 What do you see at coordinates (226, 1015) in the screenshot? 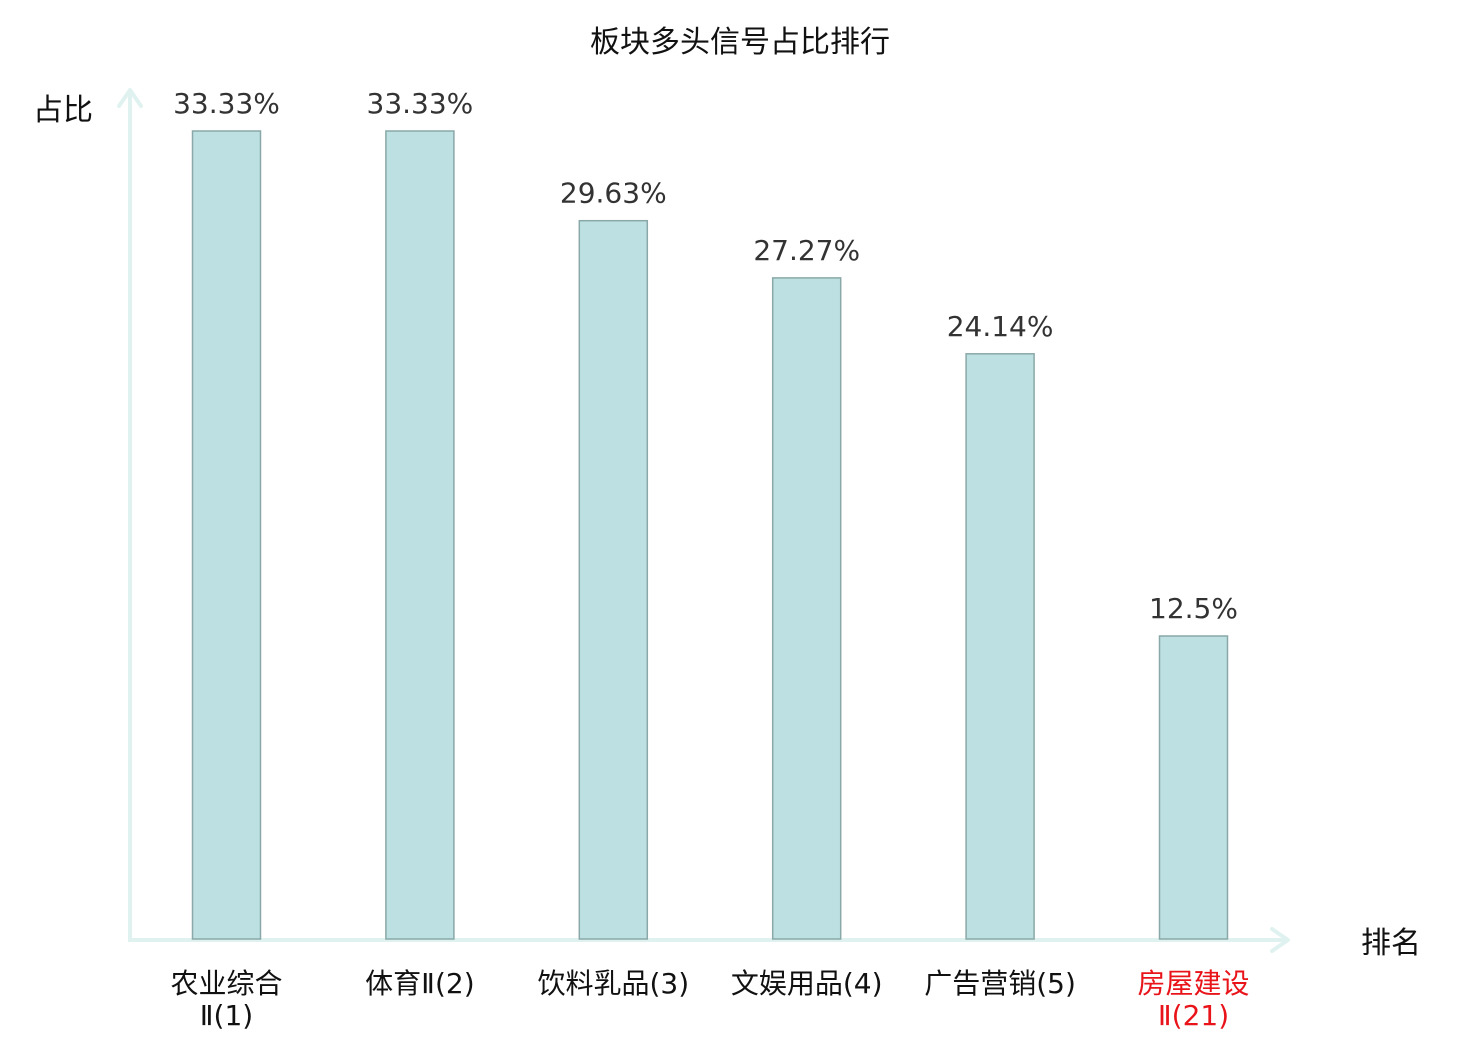
I see `category-label-1-line-2: Ⅱ(1)` at bounding box center [226, 1015].